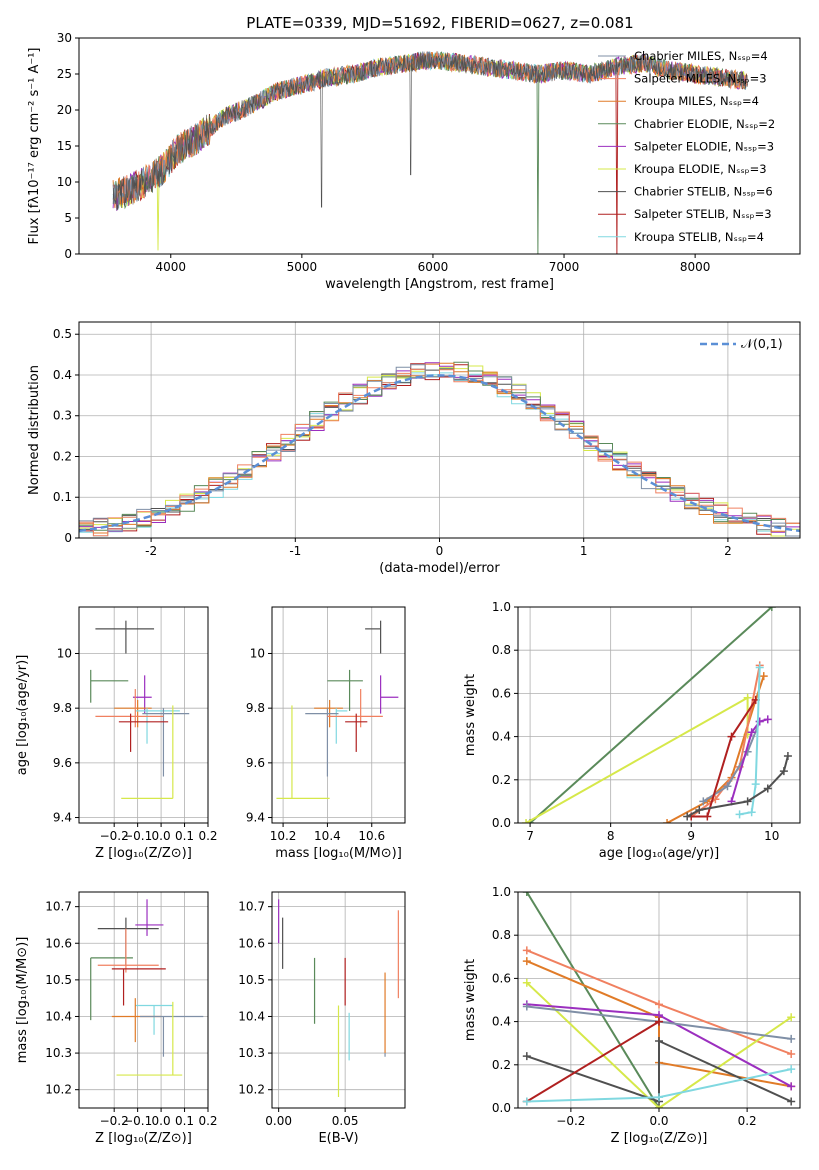  What do you see at coordinates (704, 146) in the screenshot?
I see `legend-entry: Salpeter ELODIE, Nₛₛₚ=3` at bounding box center [704, 146].